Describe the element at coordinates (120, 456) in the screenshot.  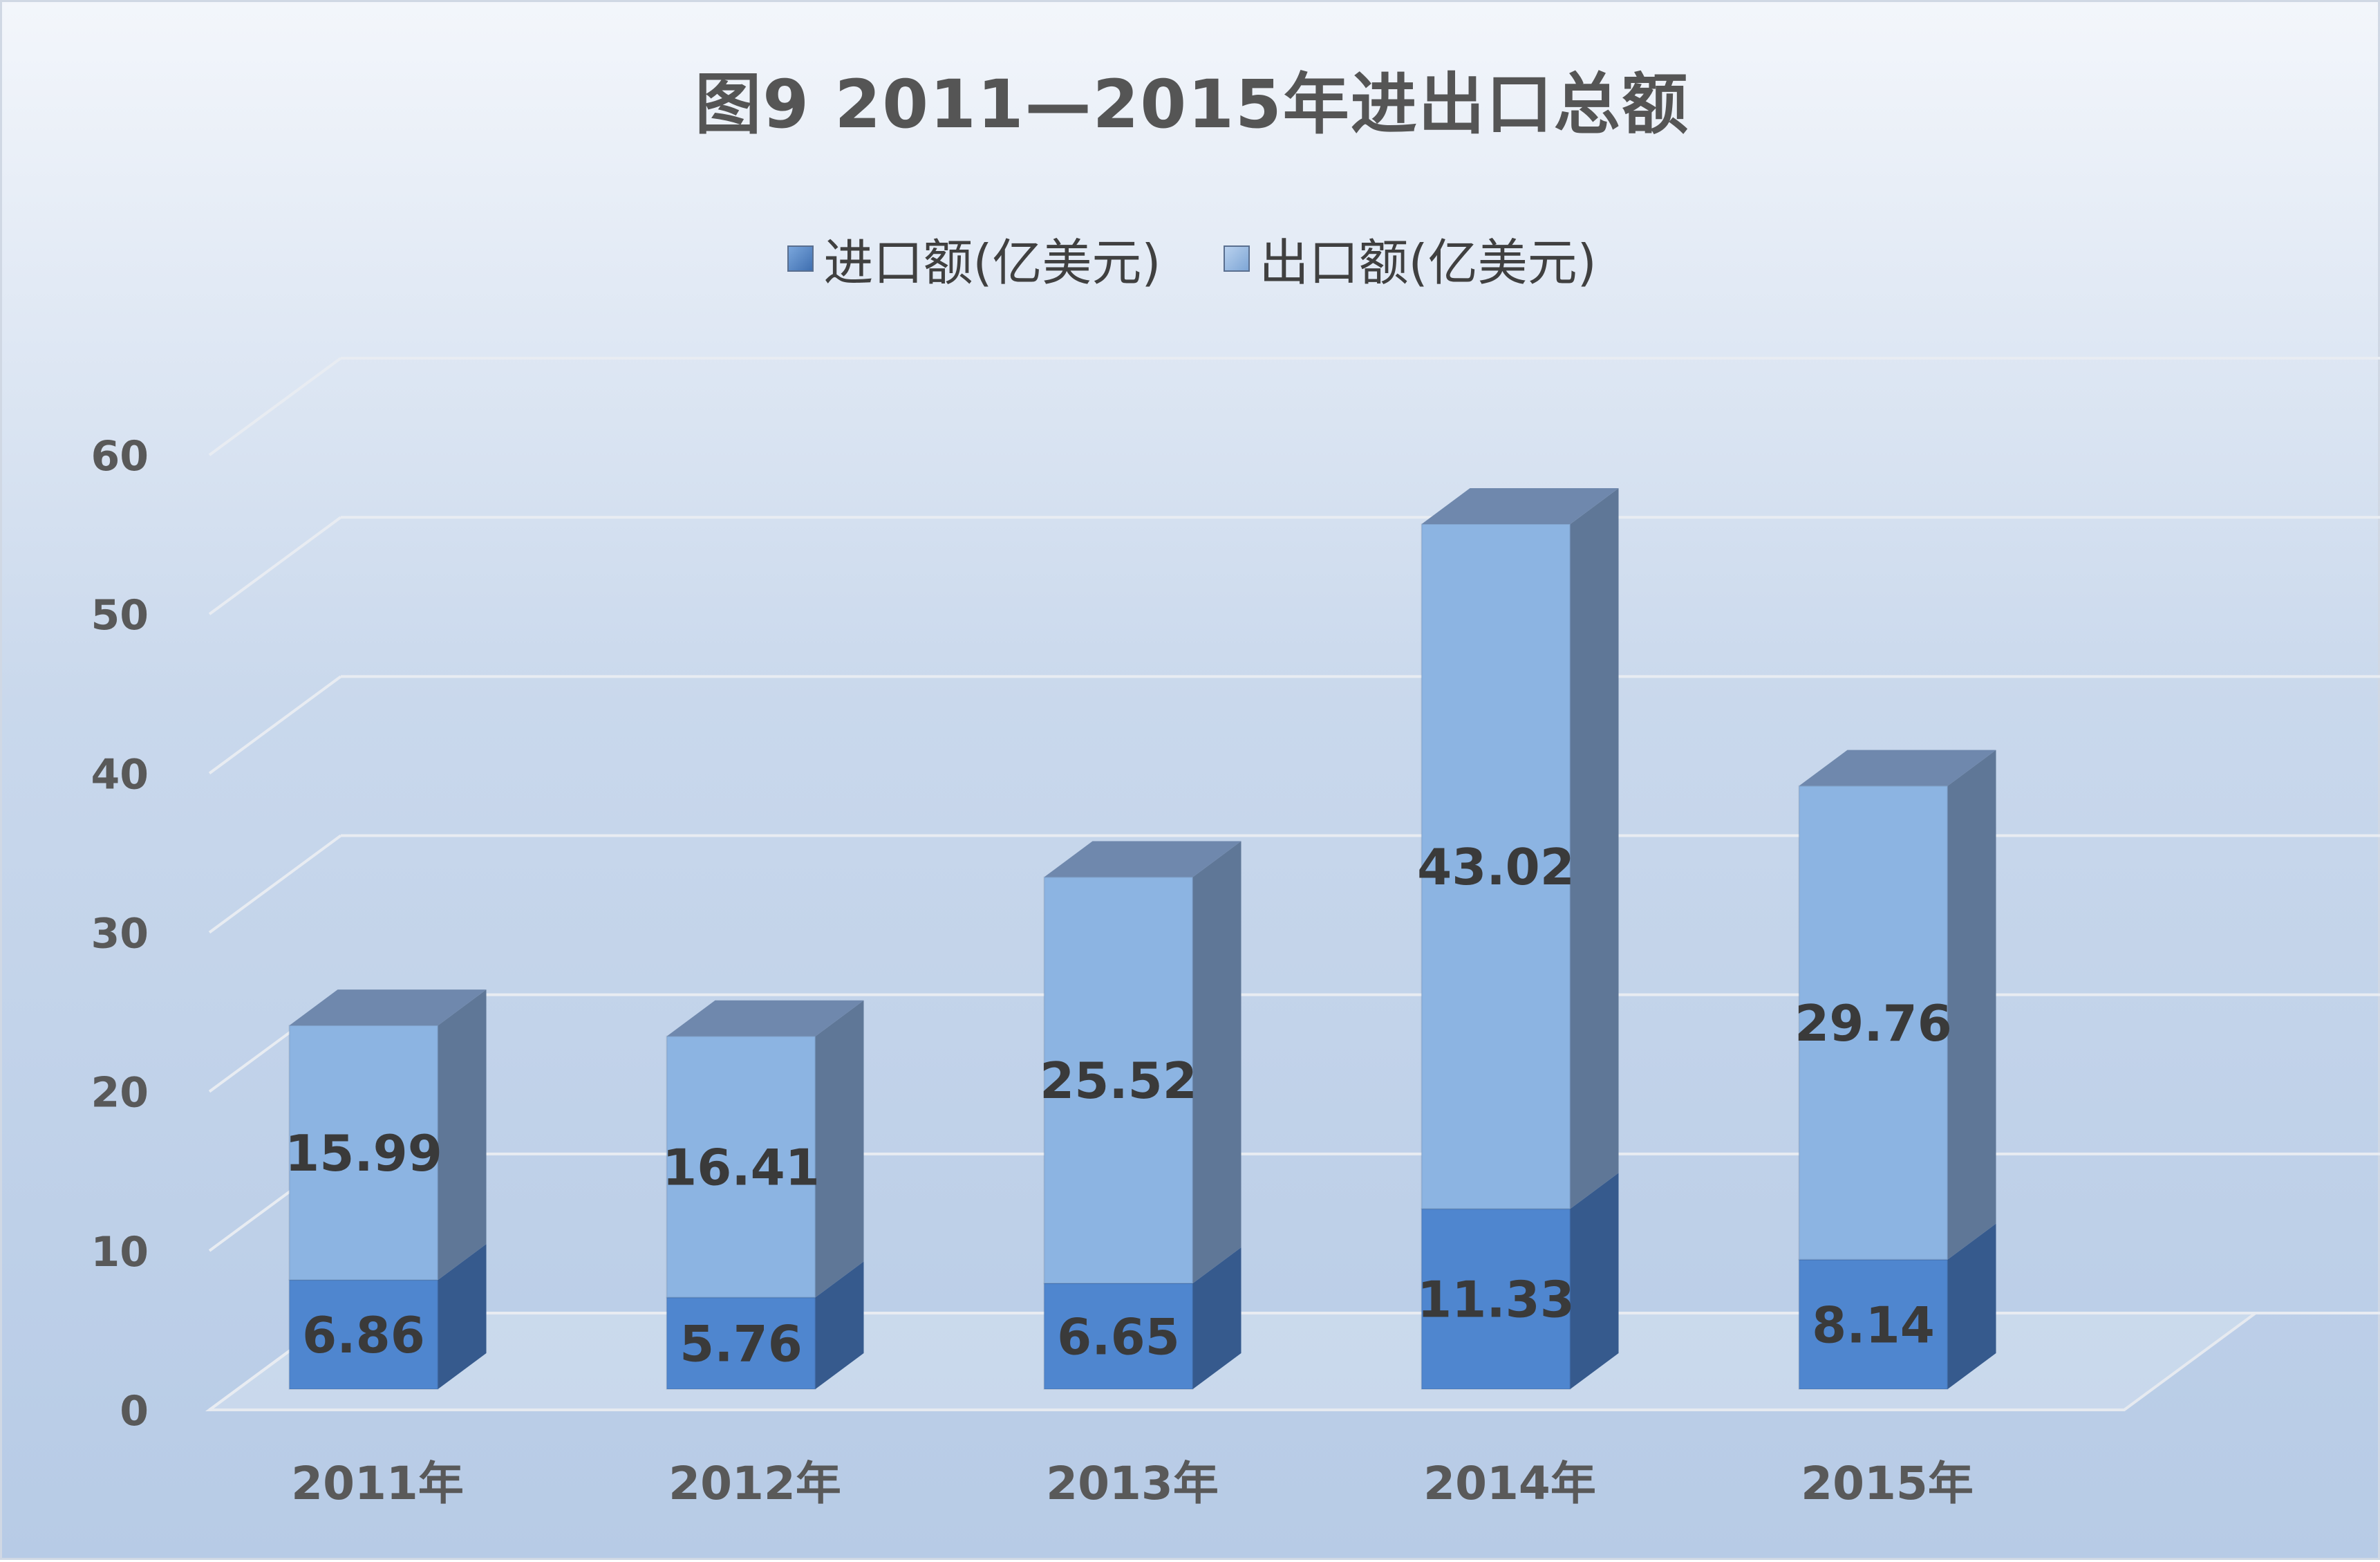
I see `y-tick-label: 60` at that location.